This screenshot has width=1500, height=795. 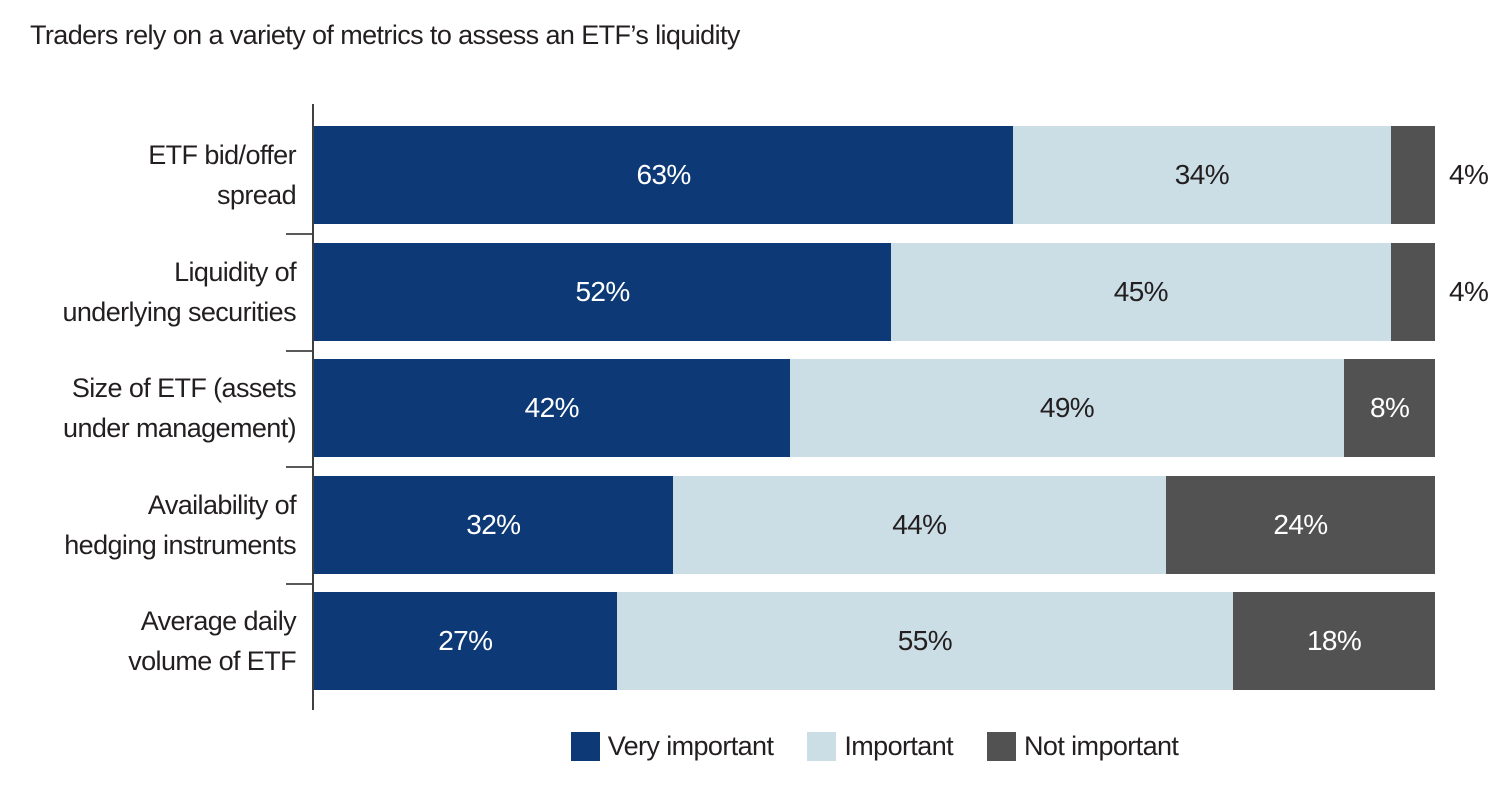 I want to click on segment-value-label: 49%, so click(x=1067, y=407).